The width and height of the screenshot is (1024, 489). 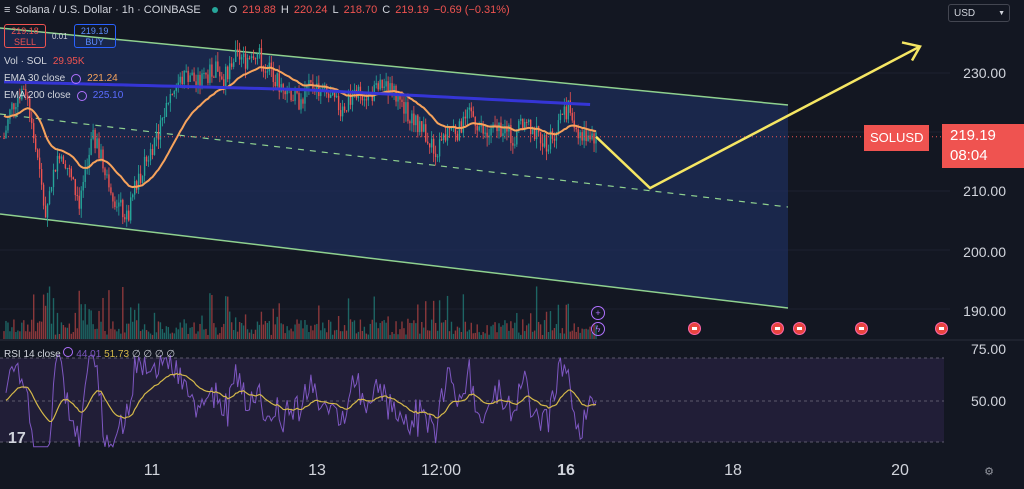 I want to click on currency-select: USD ▼, so click(x=979, y=13).